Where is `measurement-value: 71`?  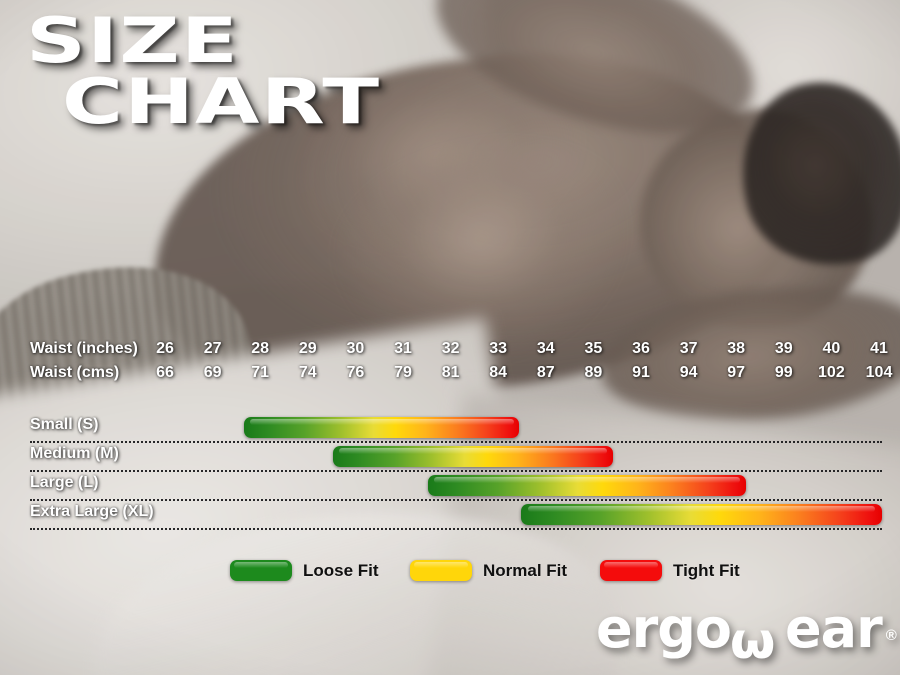
measurement-value: 71 is located at coordinates (260, 372).